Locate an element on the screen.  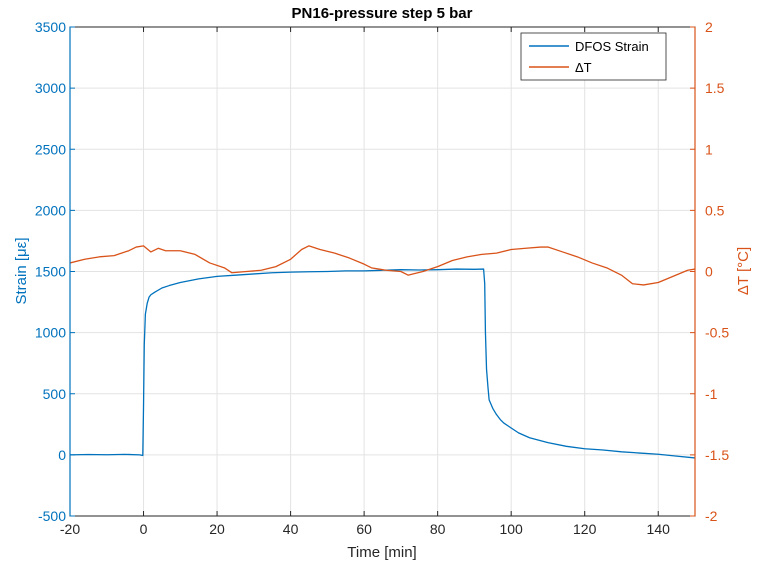
y-right-tick-label: -0.5 is located at coordinates (717, 333).